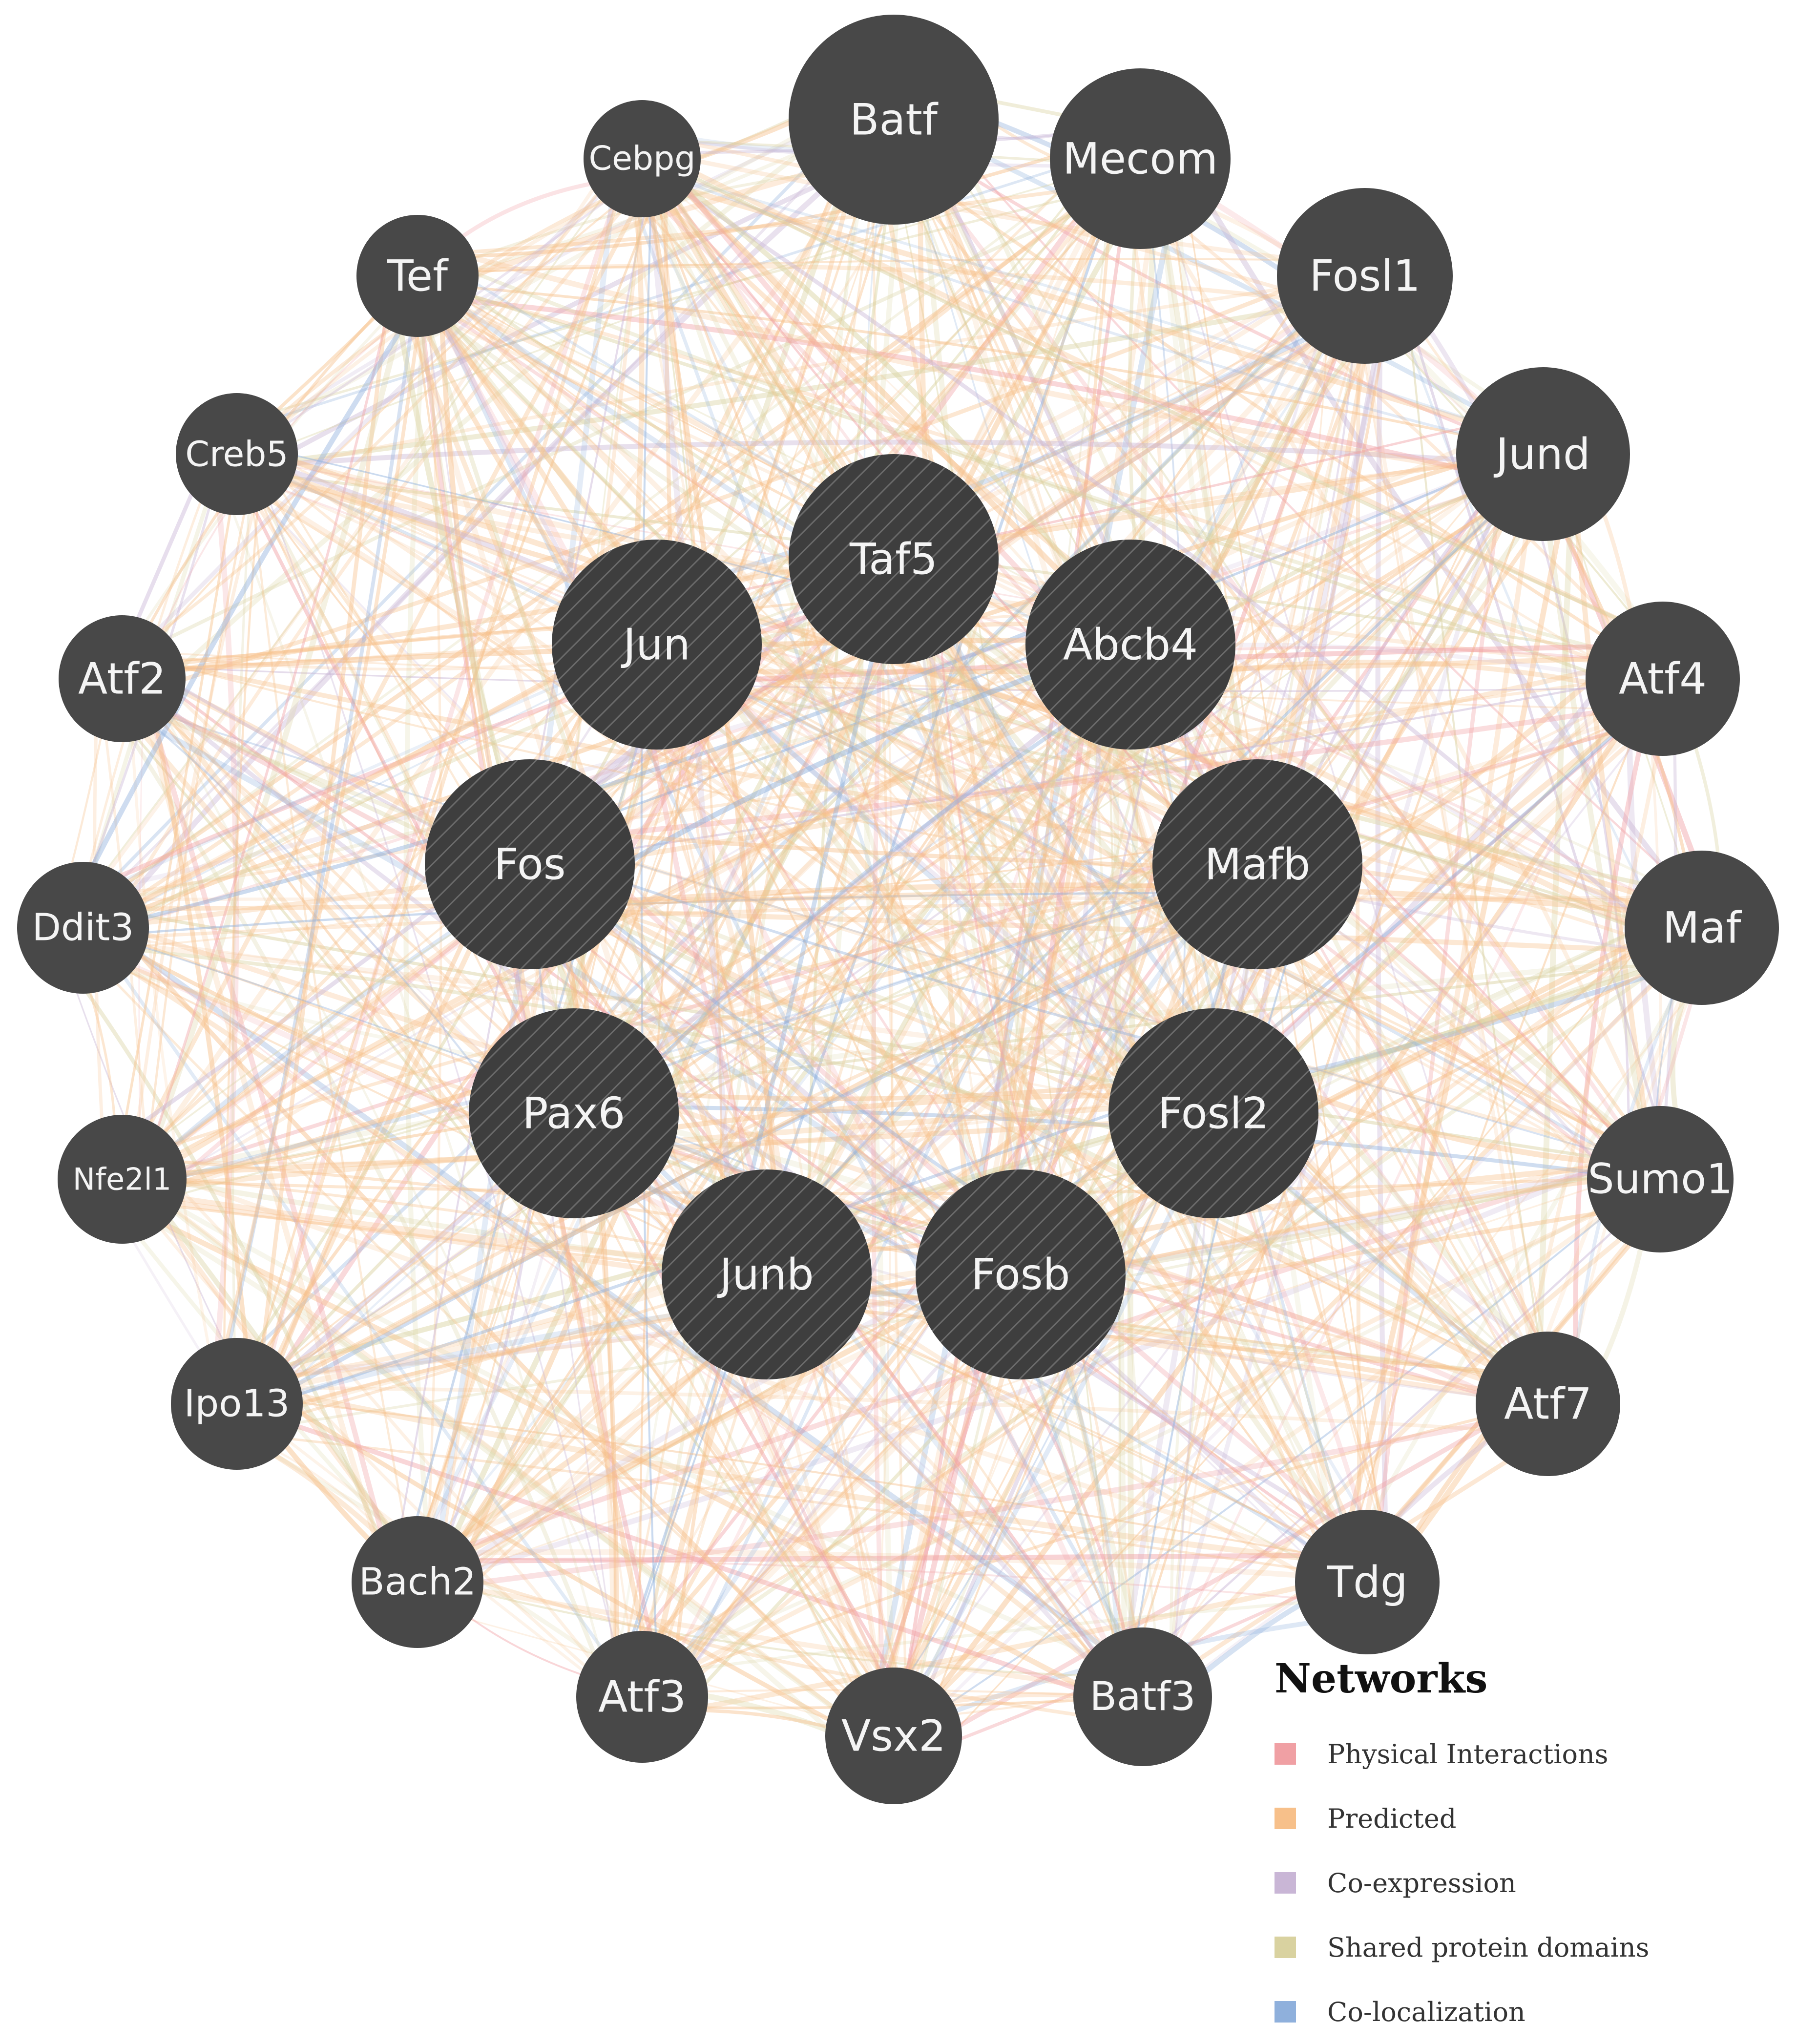  Describe the element at coordinates (894, 559) in the screenshot. I see `gene-node-taf5: Taf5` at that location.